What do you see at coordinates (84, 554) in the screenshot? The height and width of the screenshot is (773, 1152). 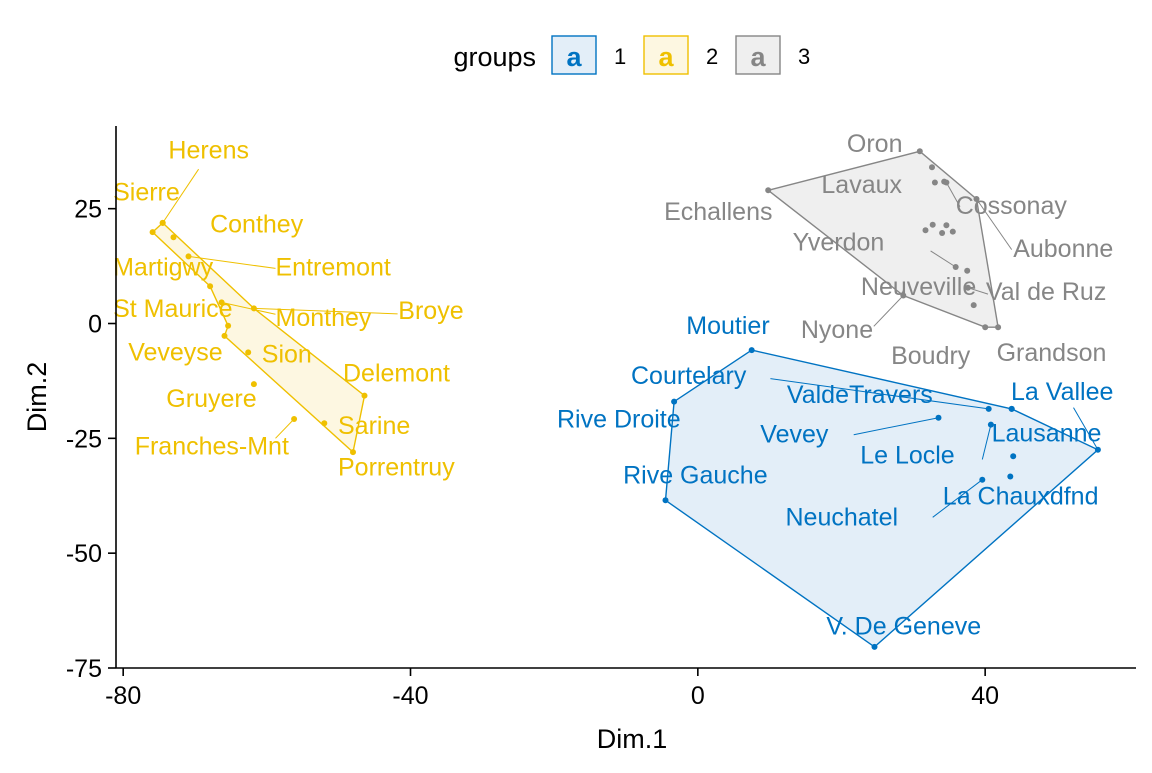 I see `y-tick-label: -50` at bounding box center [84, 554].